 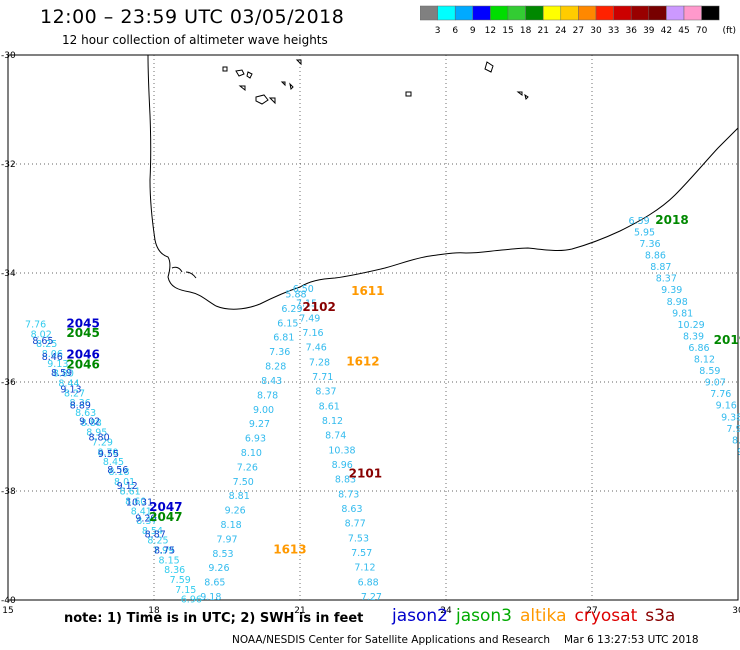 I want to click on color-scale-label: 6, so click(x=455, y=31).